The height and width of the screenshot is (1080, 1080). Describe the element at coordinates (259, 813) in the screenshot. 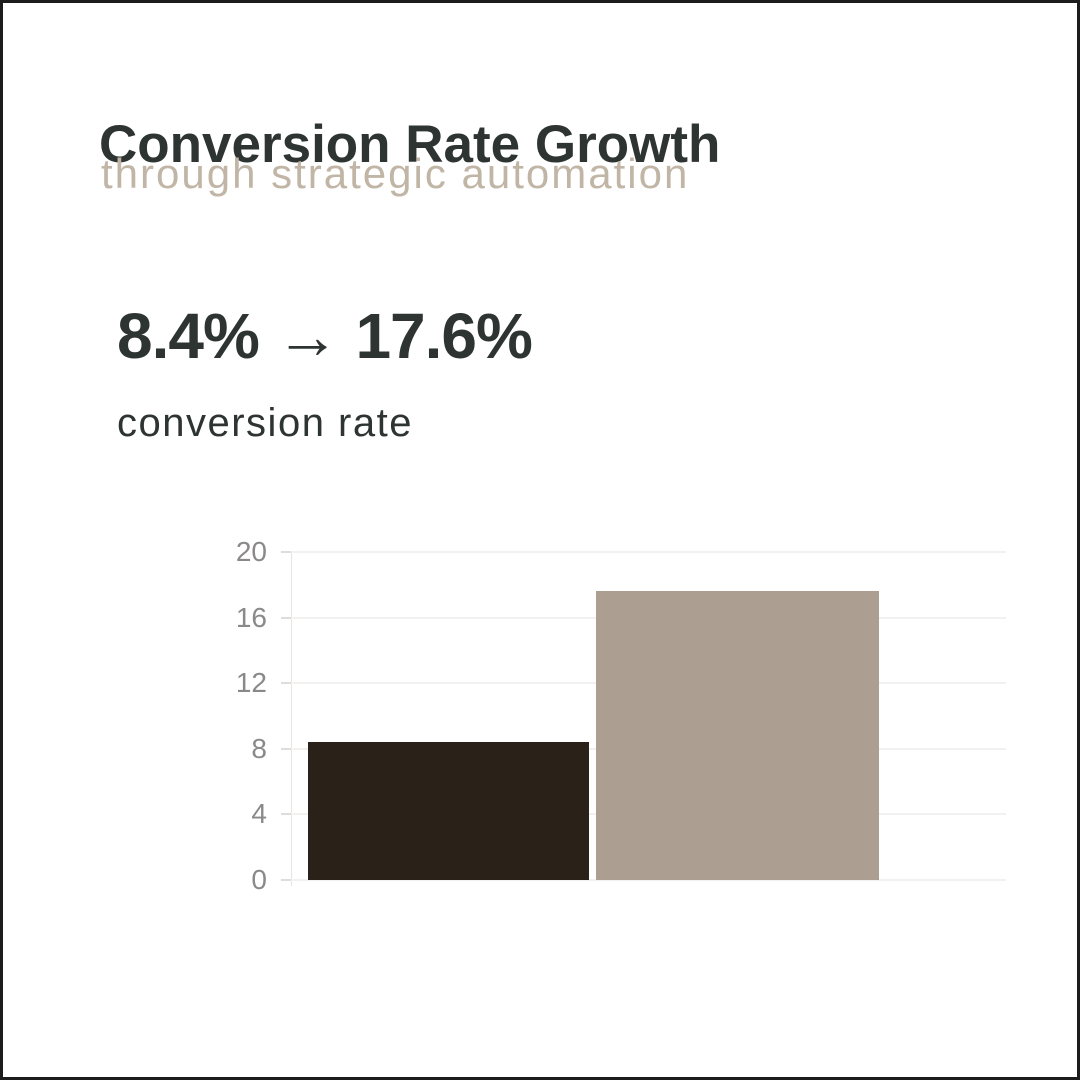

I see `y-tick-label-4: 4` at that location.